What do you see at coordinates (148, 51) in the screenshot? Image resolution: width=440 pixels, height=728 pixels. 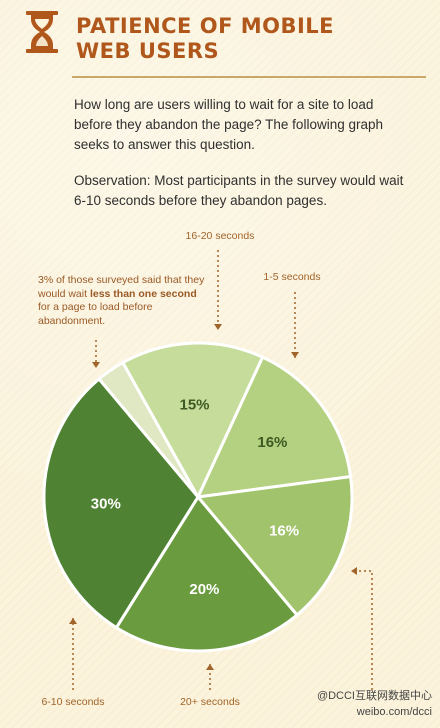 I see `title-line-2: WEB USERS` at bounding box center [148, 51].